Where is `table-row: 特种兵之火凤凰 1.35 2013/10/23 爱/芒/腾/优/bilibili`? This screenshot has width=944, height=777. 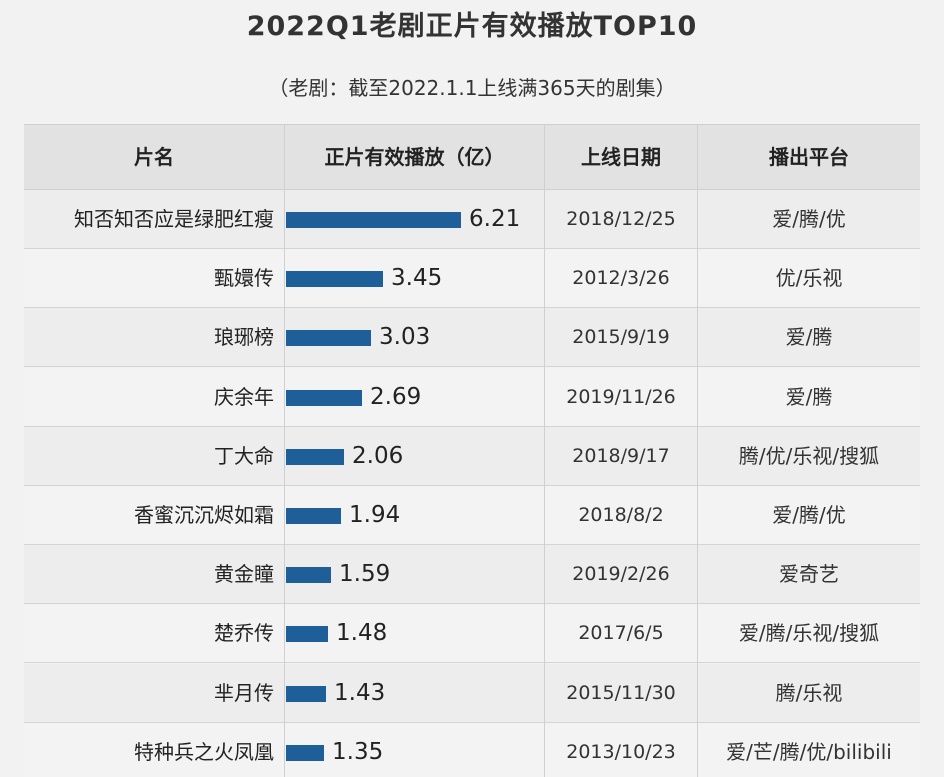
table-row: 特种兵之火凤凰 1.35 2013/10/23 爱/芒/腾/优/bilibili is located at coordinates (472, 749).